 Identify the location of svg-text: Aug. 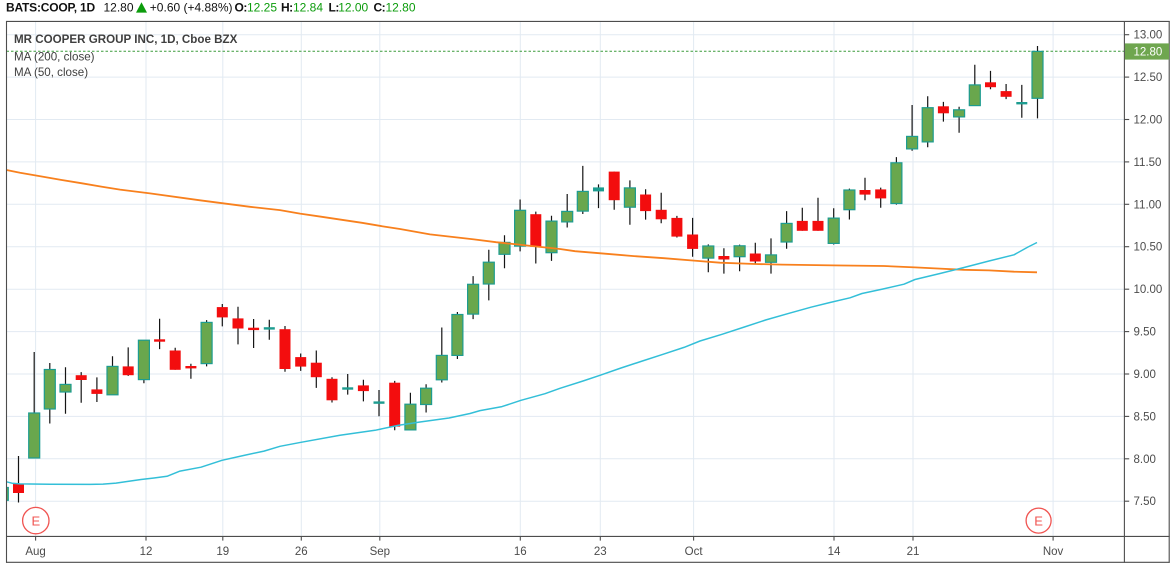
(35, 552).